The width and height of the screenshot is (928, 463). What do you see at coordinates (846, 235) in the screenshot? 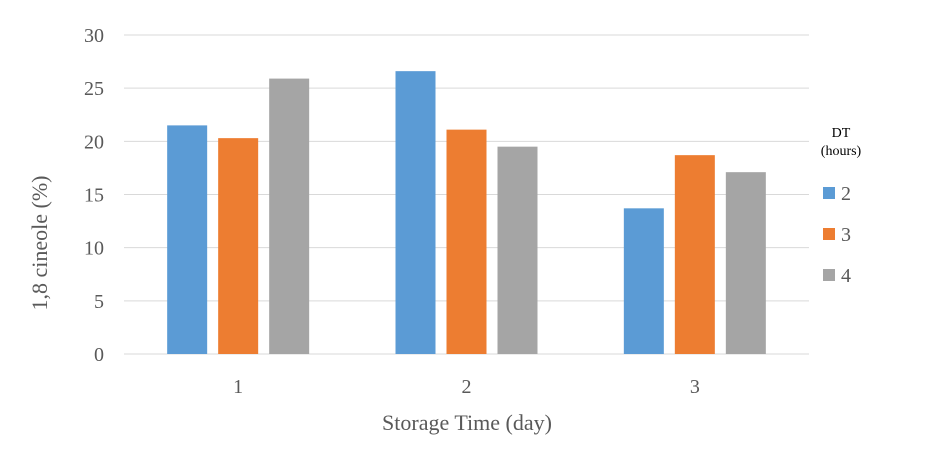
I see `legend-label: 3` at bounding box center [846, 235].